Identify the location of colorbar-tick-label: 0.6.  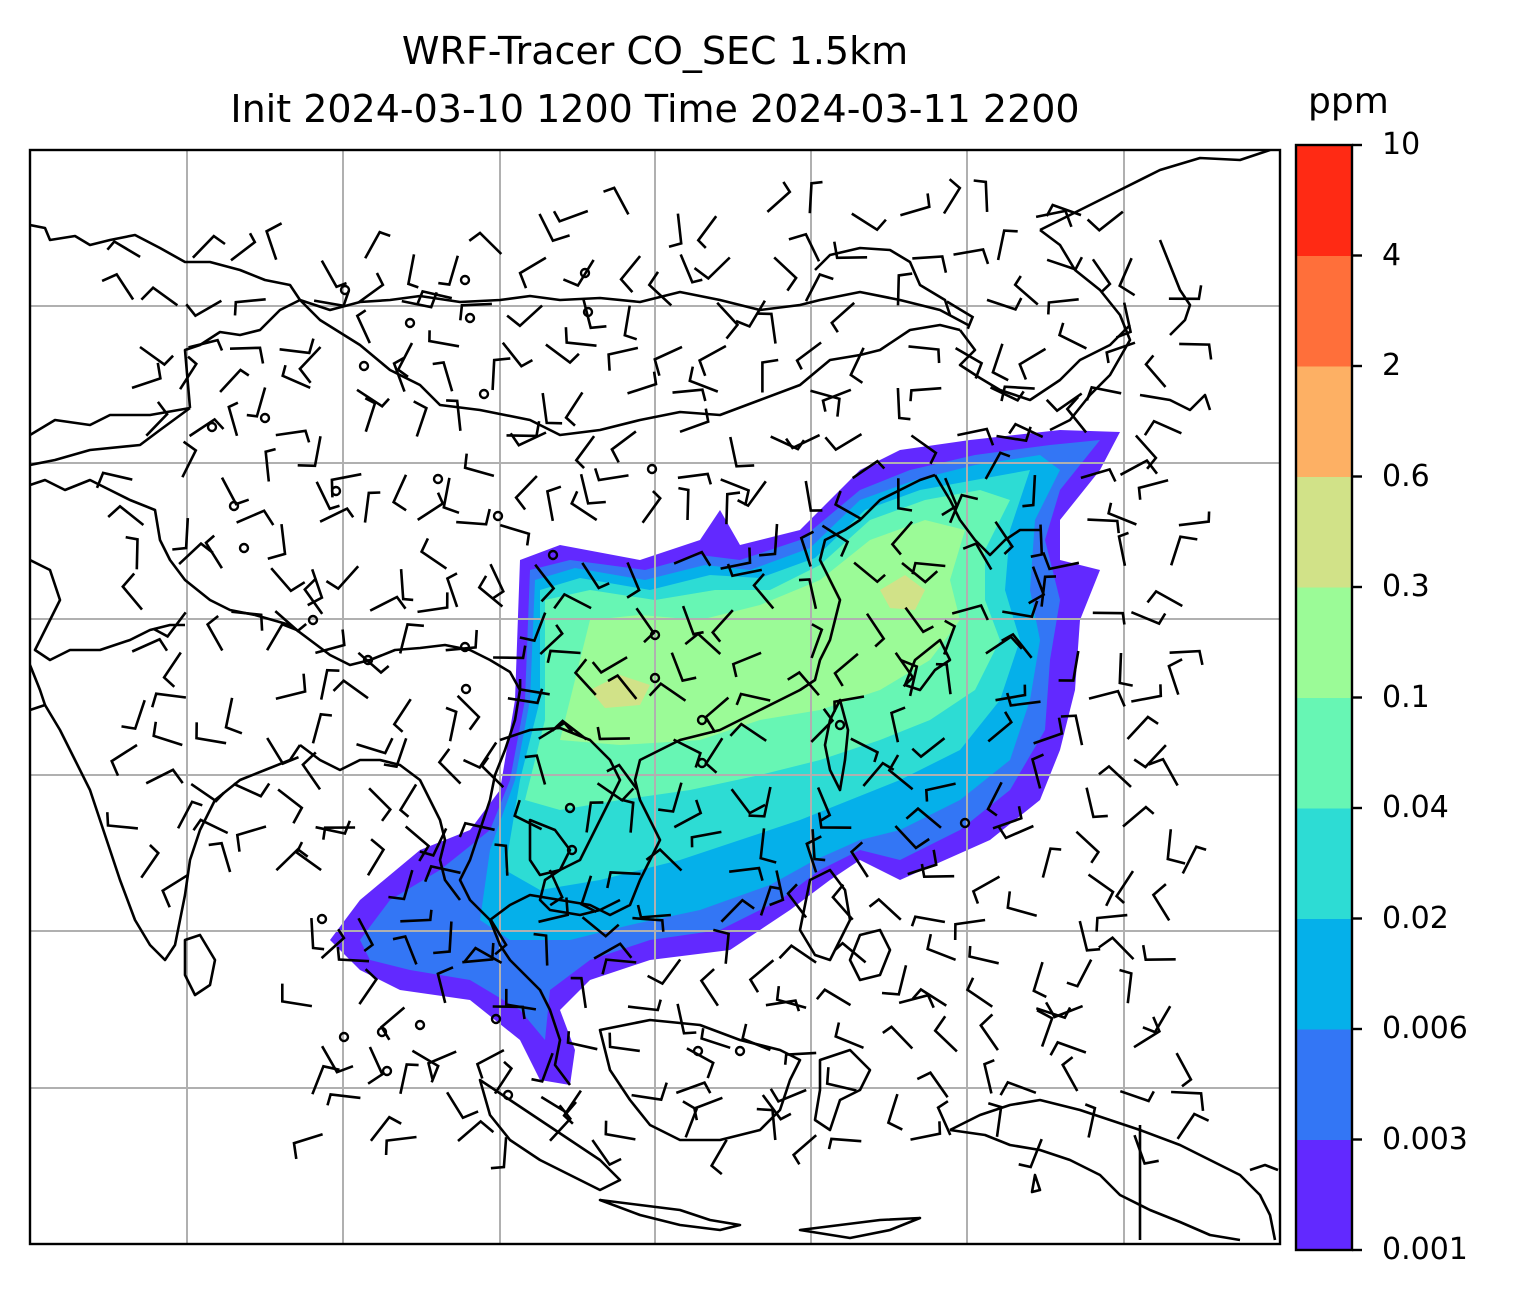
(1406, 476).